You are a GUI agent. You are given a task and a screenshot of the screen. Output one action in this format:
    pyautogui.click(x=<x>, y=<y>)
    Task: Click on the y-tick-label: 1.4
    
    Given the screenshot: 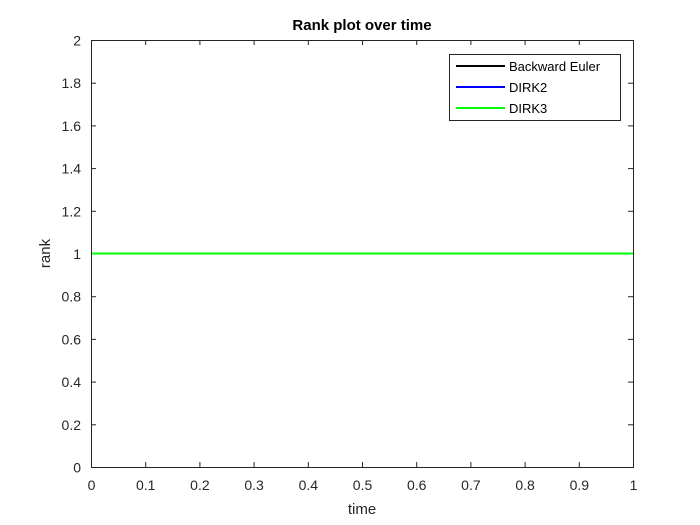 What is the action you would take?
    pyautogui.click(x=72, y=169)
    